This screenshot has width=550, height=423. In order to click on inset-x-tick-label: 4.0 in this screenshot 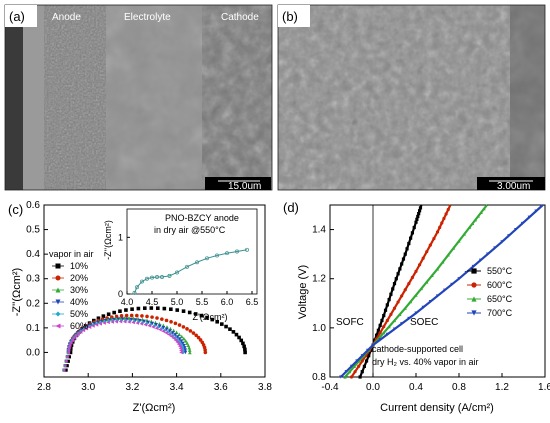, I will do `click(127, 302)`.